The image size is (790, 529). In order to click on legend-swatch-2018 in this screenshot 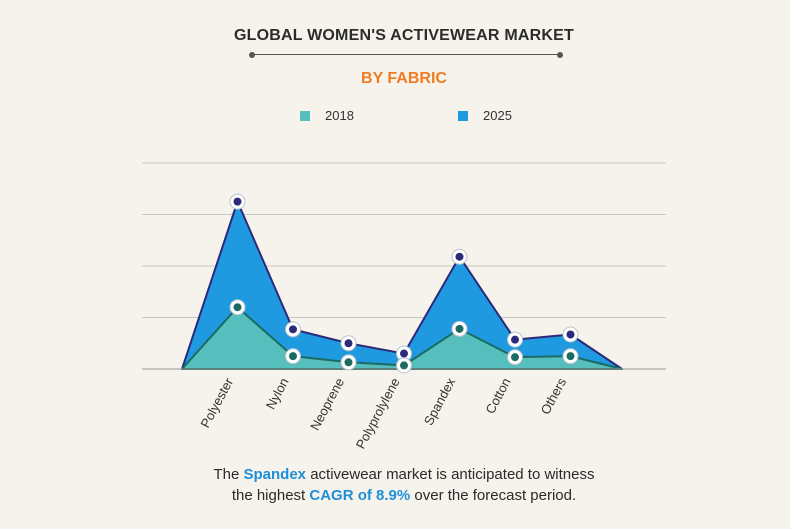, I will do `click(305, 115)`.